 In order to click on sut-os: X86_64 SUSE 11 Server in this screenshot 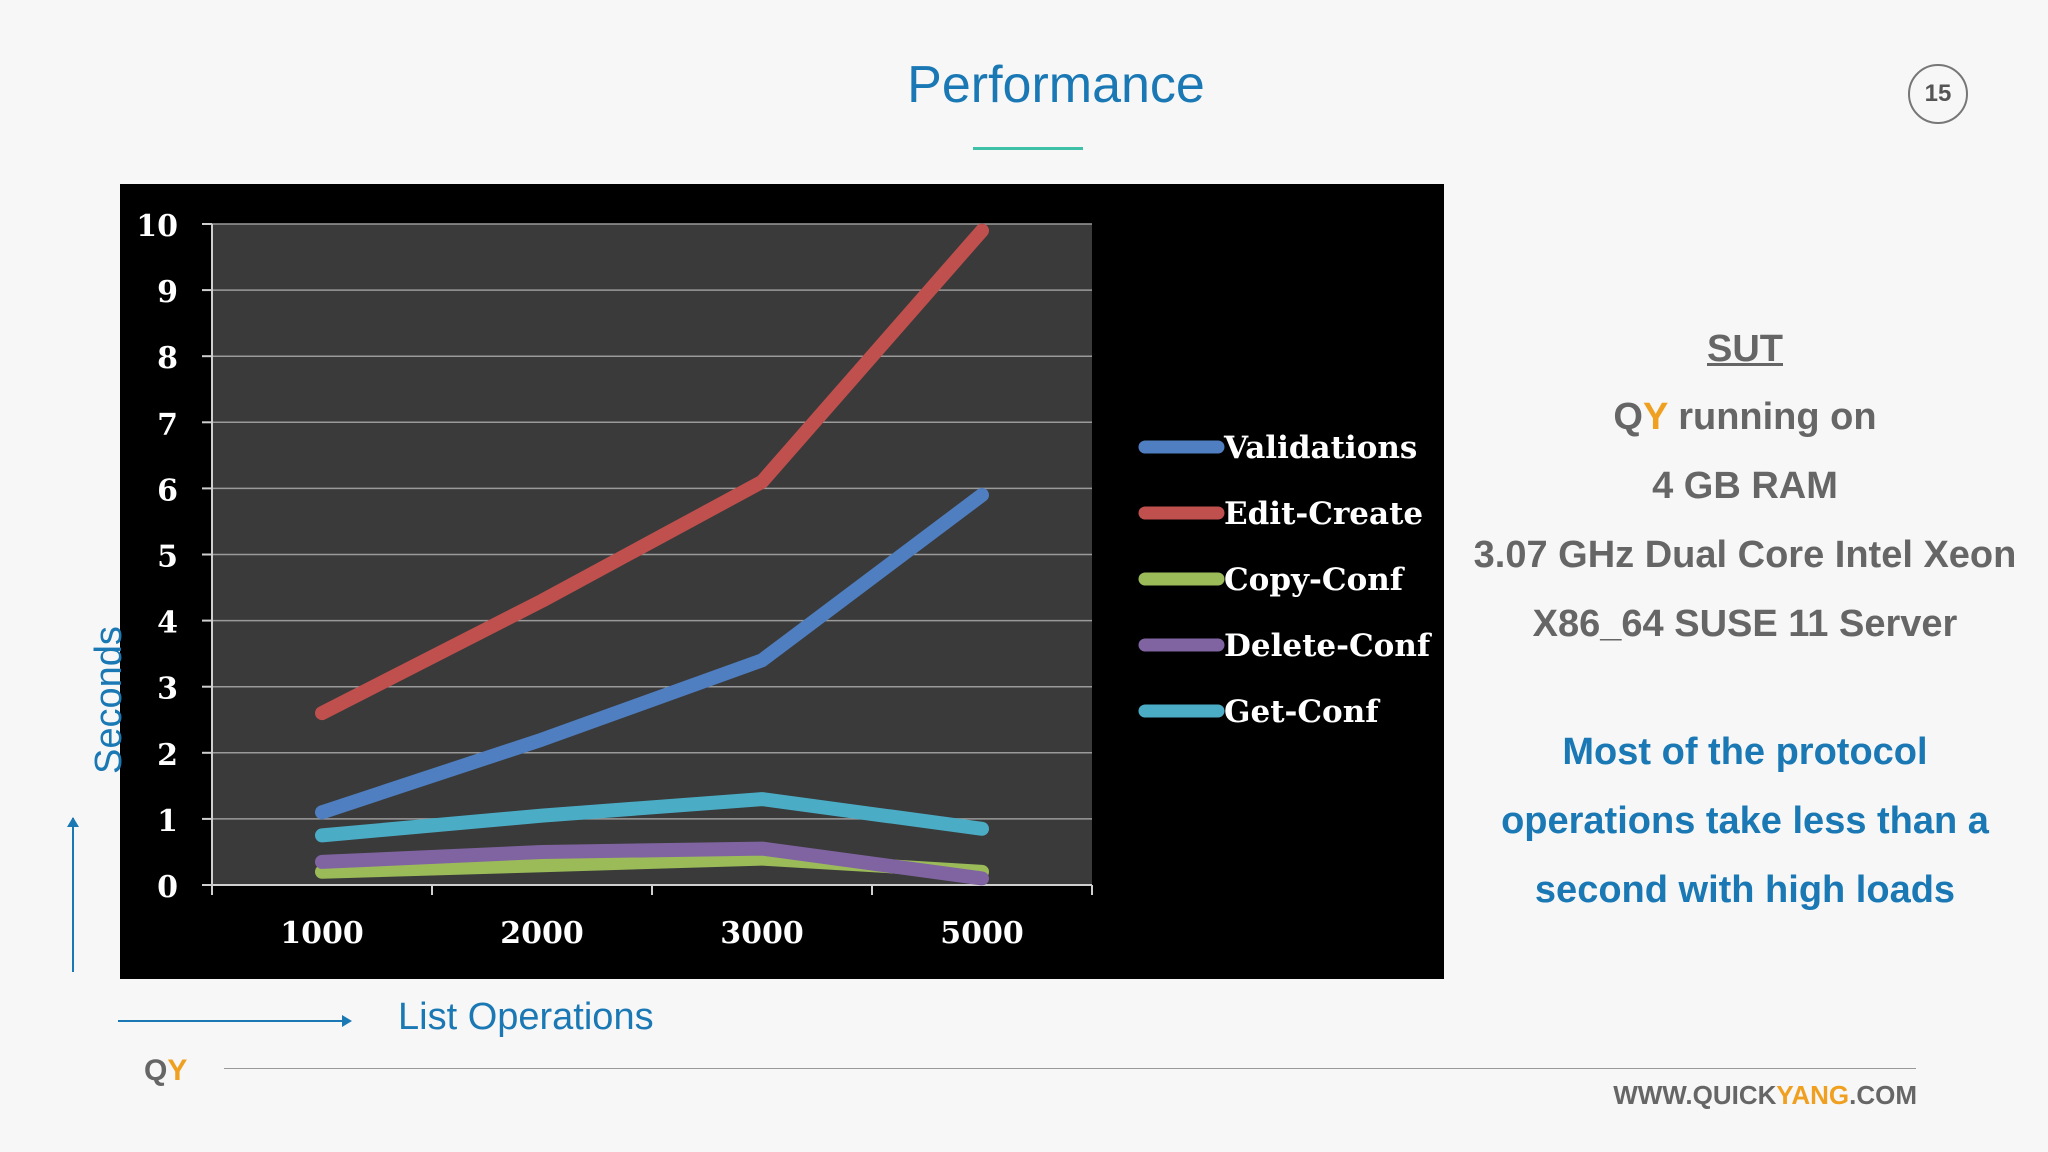, I will do `click(1745, 624)`.